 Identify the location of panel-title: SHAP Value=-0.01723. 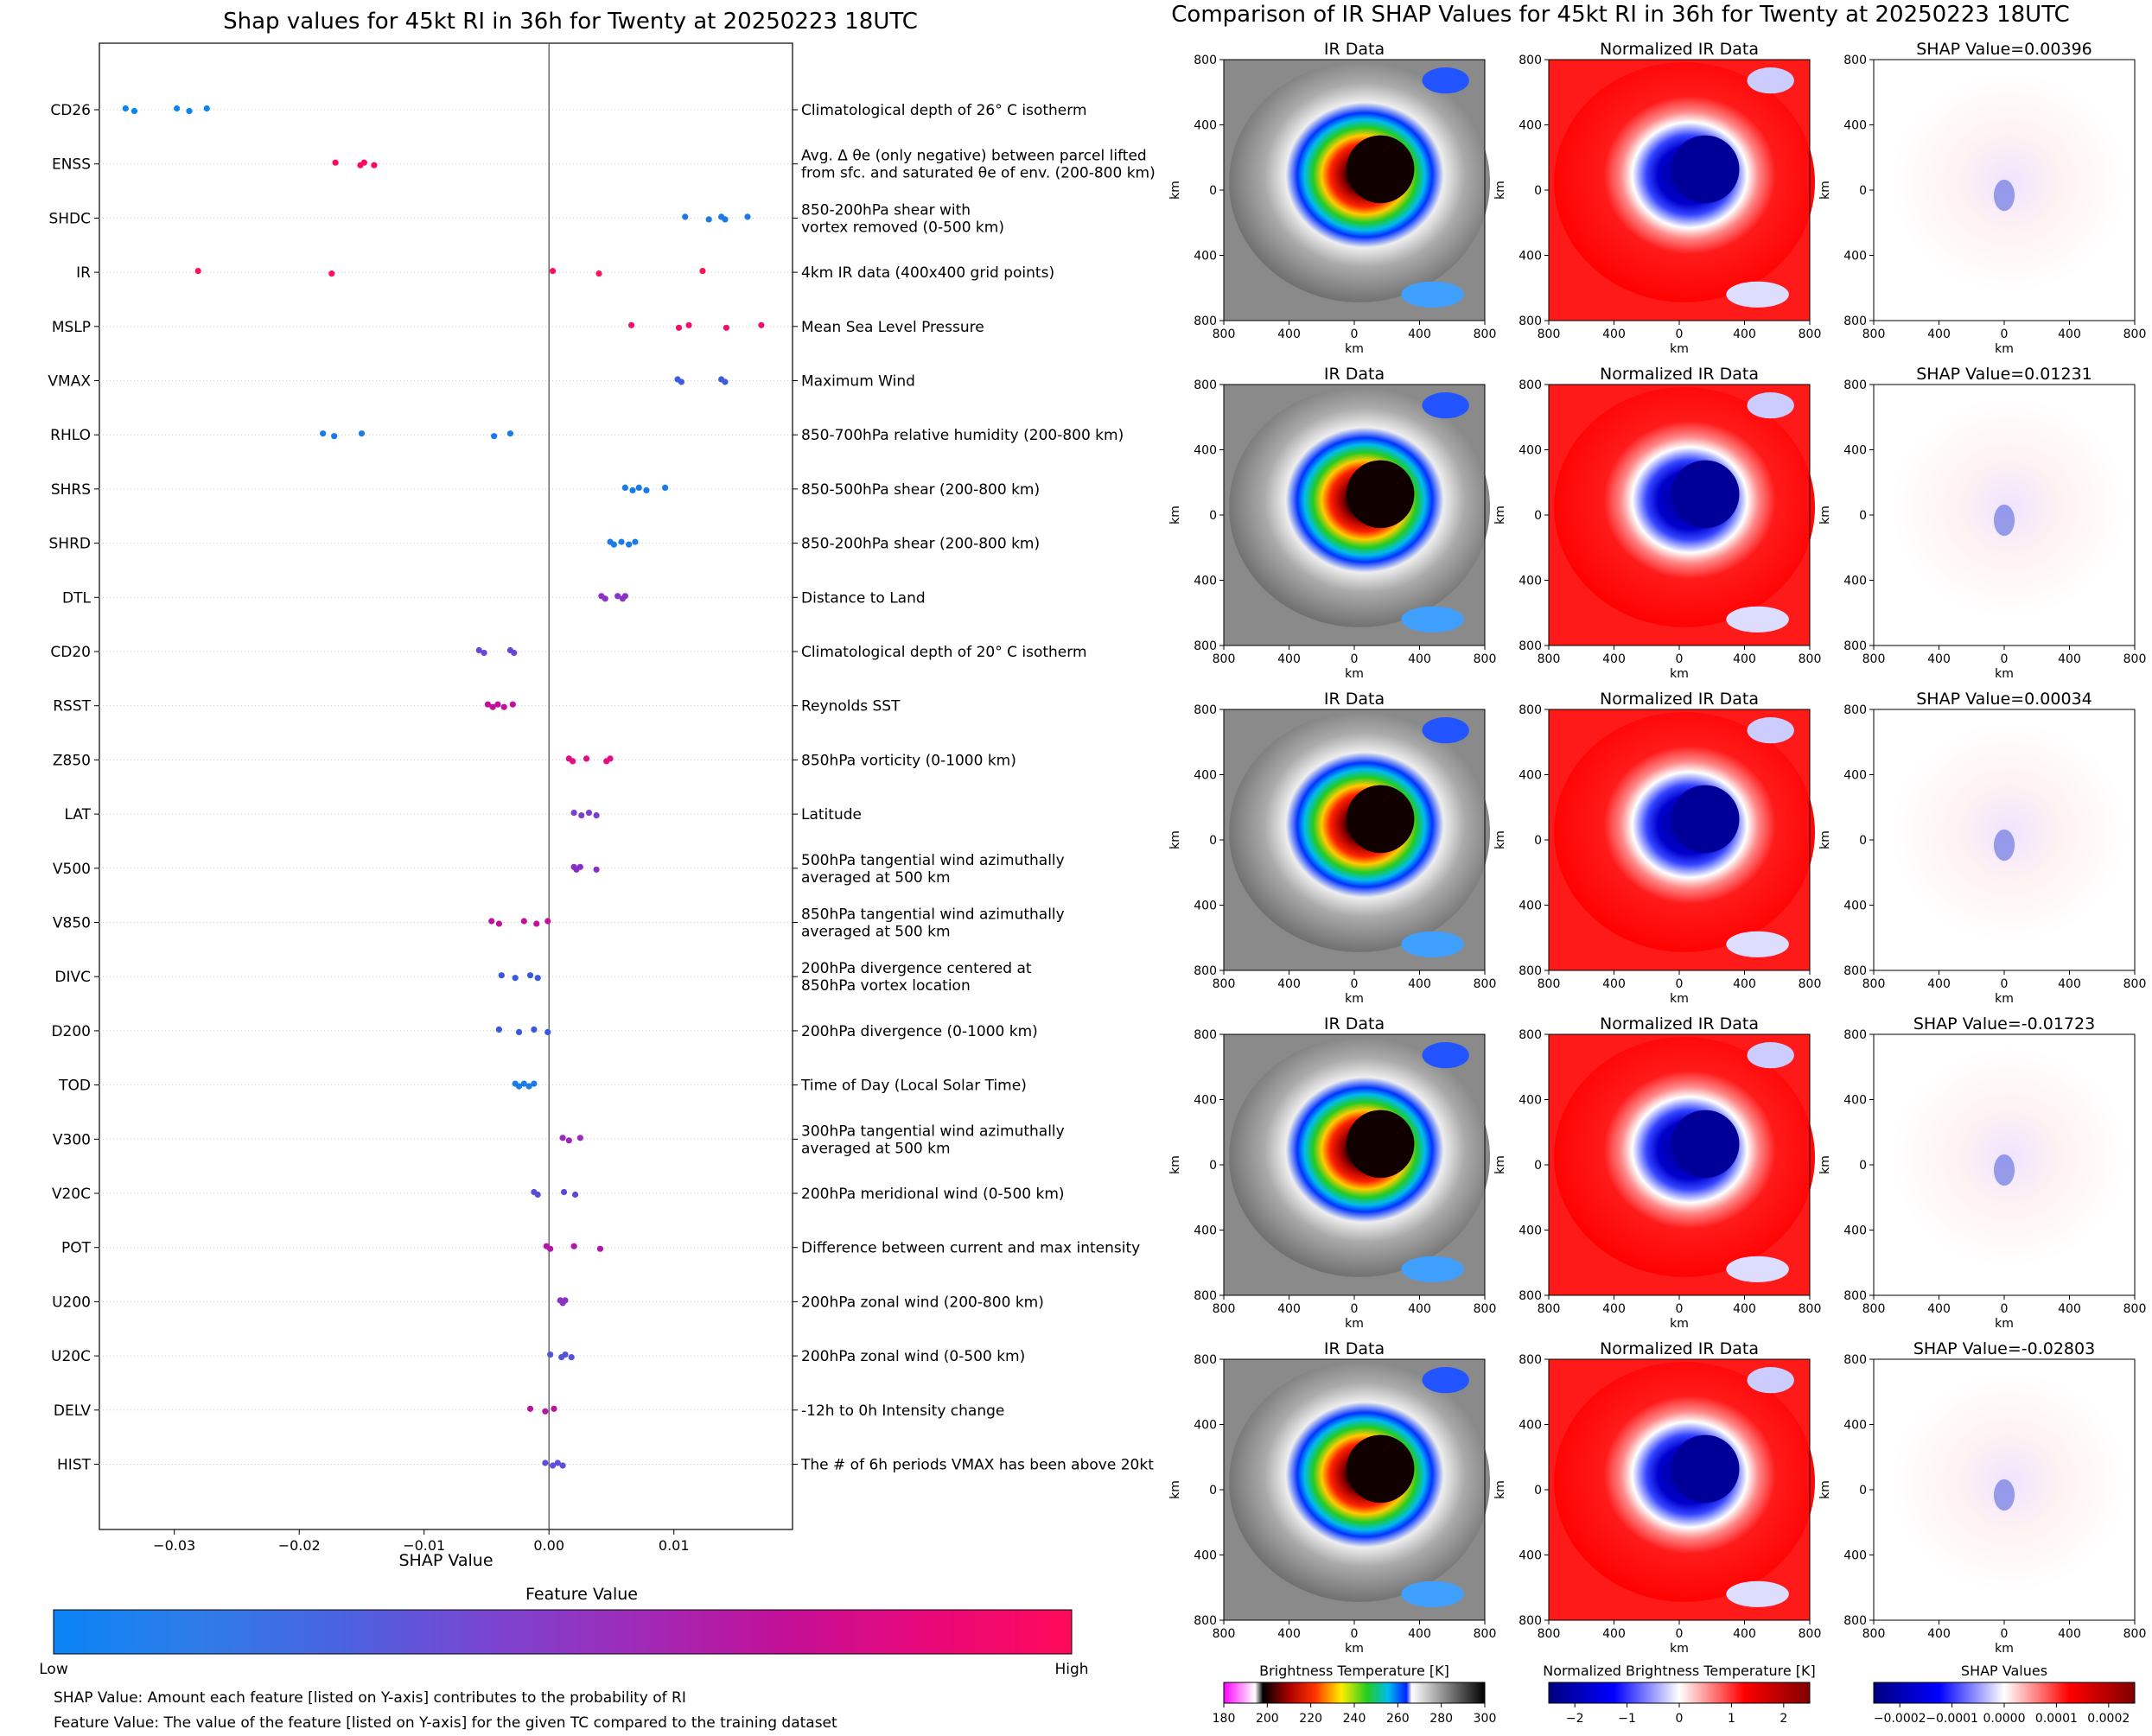
(2004, 1023).